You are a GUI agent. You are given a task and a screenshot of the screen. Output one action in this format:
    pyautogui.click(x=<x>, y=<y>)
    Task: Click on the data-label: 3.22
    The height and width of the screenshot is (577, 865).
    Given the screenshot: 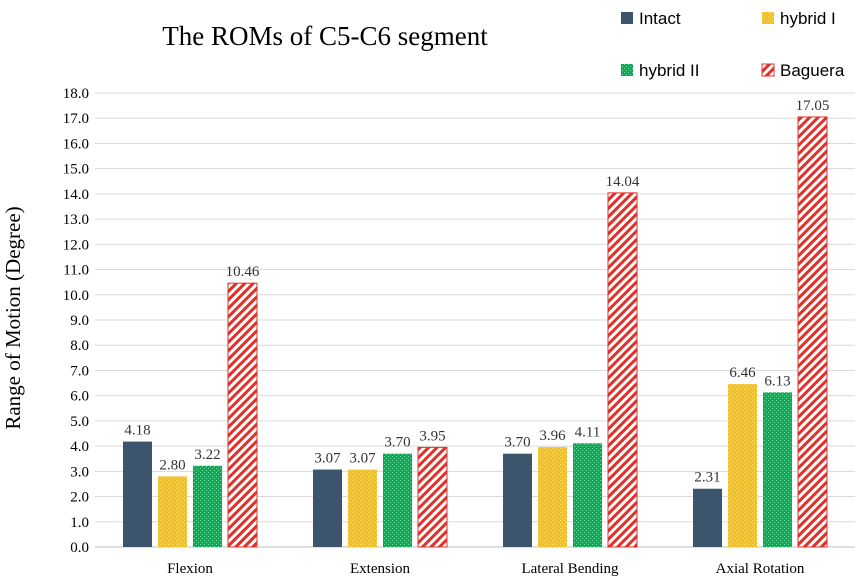 What is the action you would take?
    pyautogui.click(x=207, y=455)
    